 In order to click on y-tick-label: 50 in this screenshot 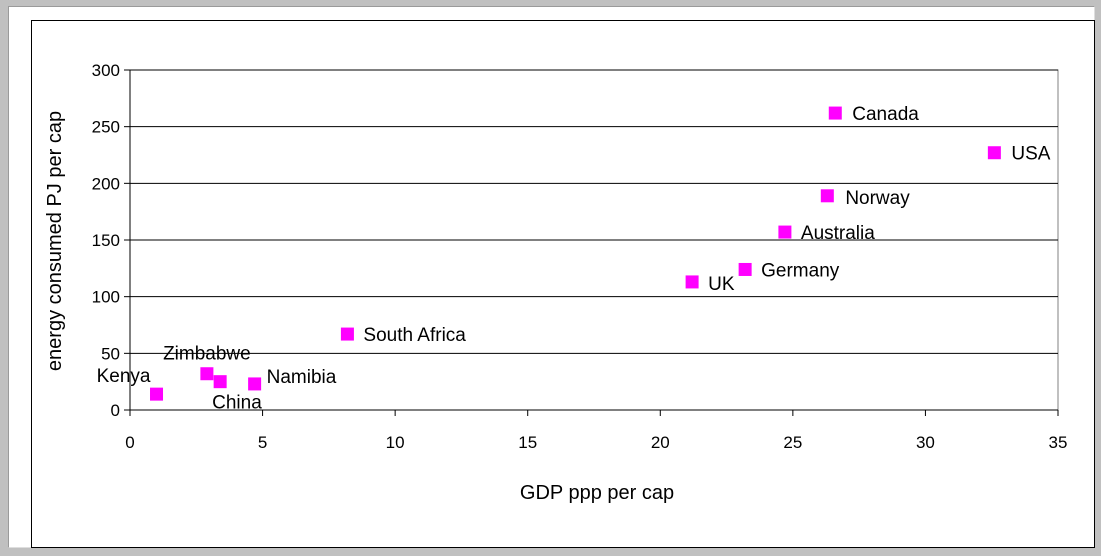, I will do `click(110, 353)`.